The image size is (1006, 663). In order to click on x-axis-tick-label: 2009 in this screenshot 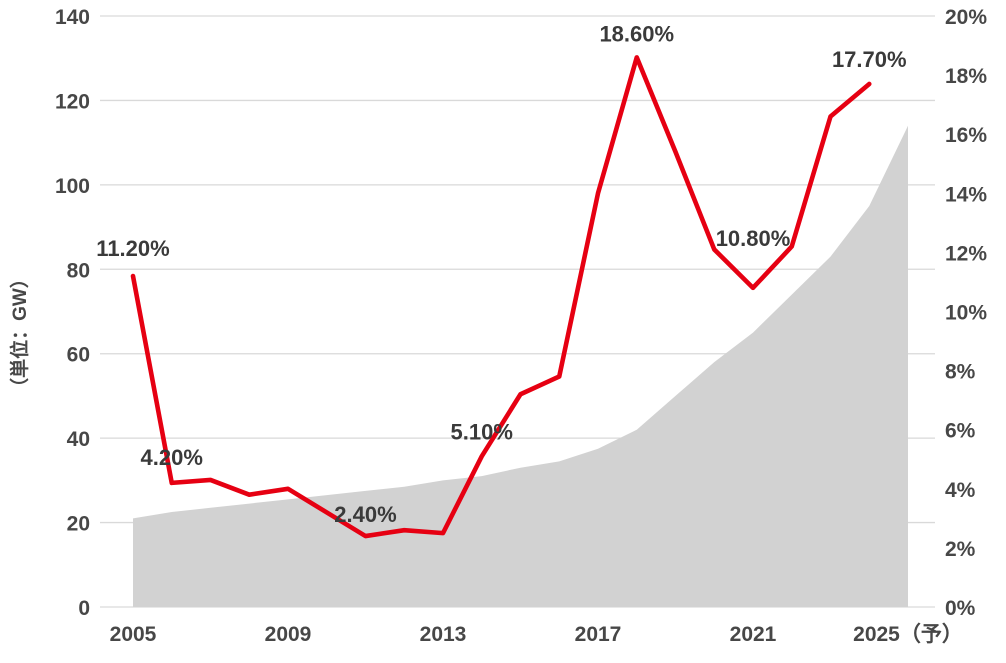, I will do `click(288, 634)`.